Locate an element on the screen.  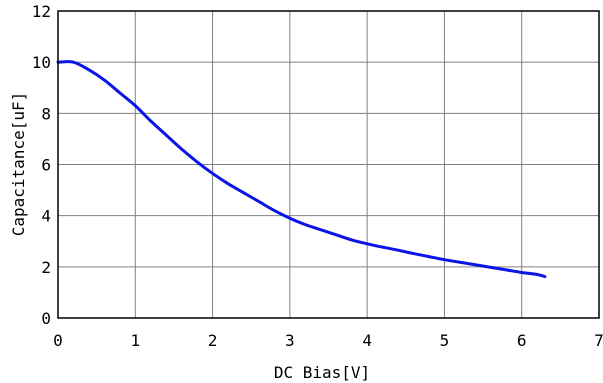
y-tick-label: 10 is located at coordinates (41, 62).